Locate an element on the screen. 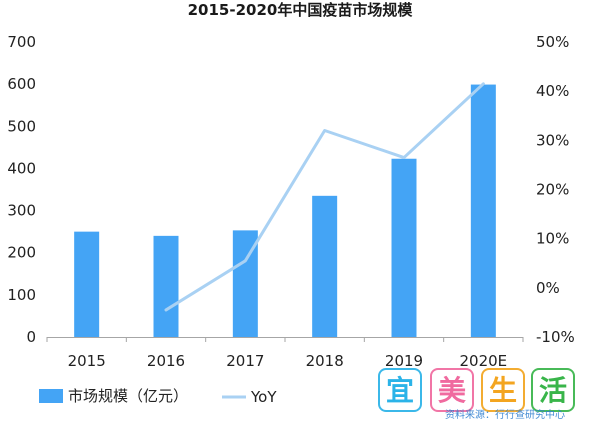 Image resolution: width=600 pixels, height=423 pixels. left-tick-label: 700 is located at coordinates (21, 42).